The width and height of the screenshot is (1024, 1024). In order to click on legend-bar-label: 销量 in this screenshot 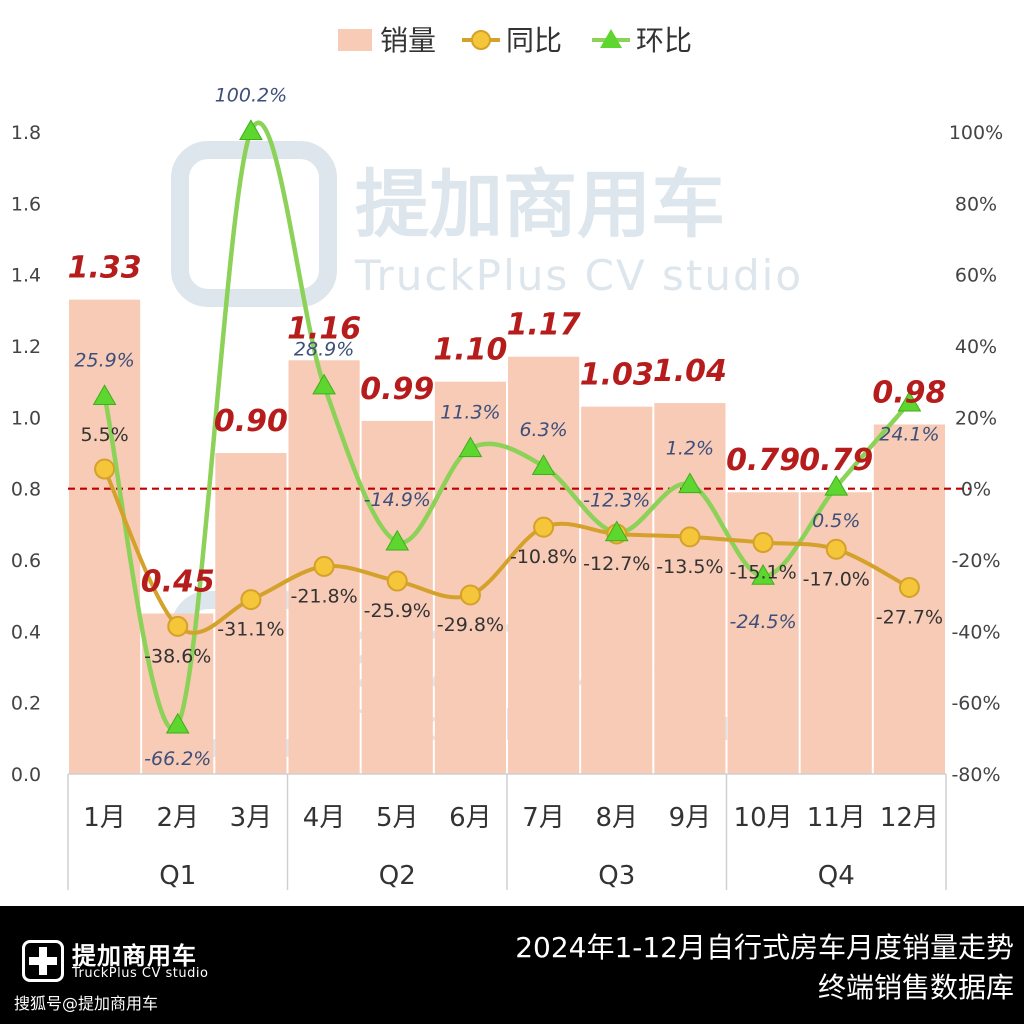, I will do `click(408, 40)`.